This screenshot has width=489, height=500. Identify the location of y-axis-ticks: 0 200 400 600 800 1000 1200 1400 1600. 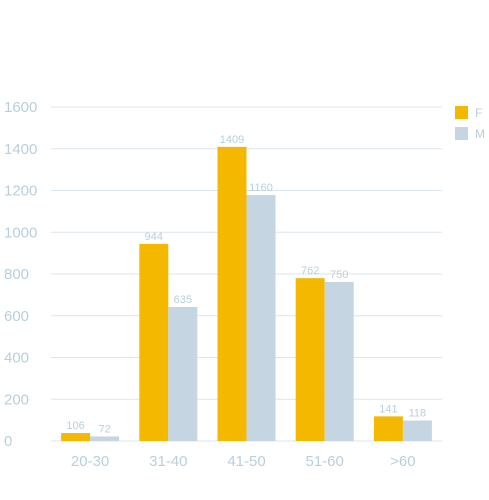
(20, 274).